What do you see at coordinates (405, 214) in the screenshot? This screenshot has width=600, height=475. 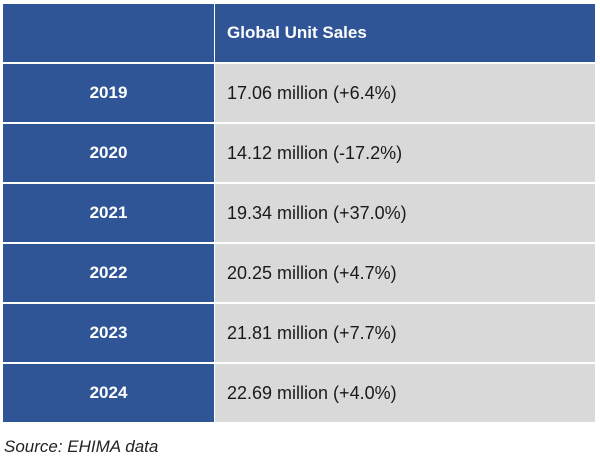 I see `row-value-cell: 19.34 million (+37.0%)` at bounding box center [405, 214].